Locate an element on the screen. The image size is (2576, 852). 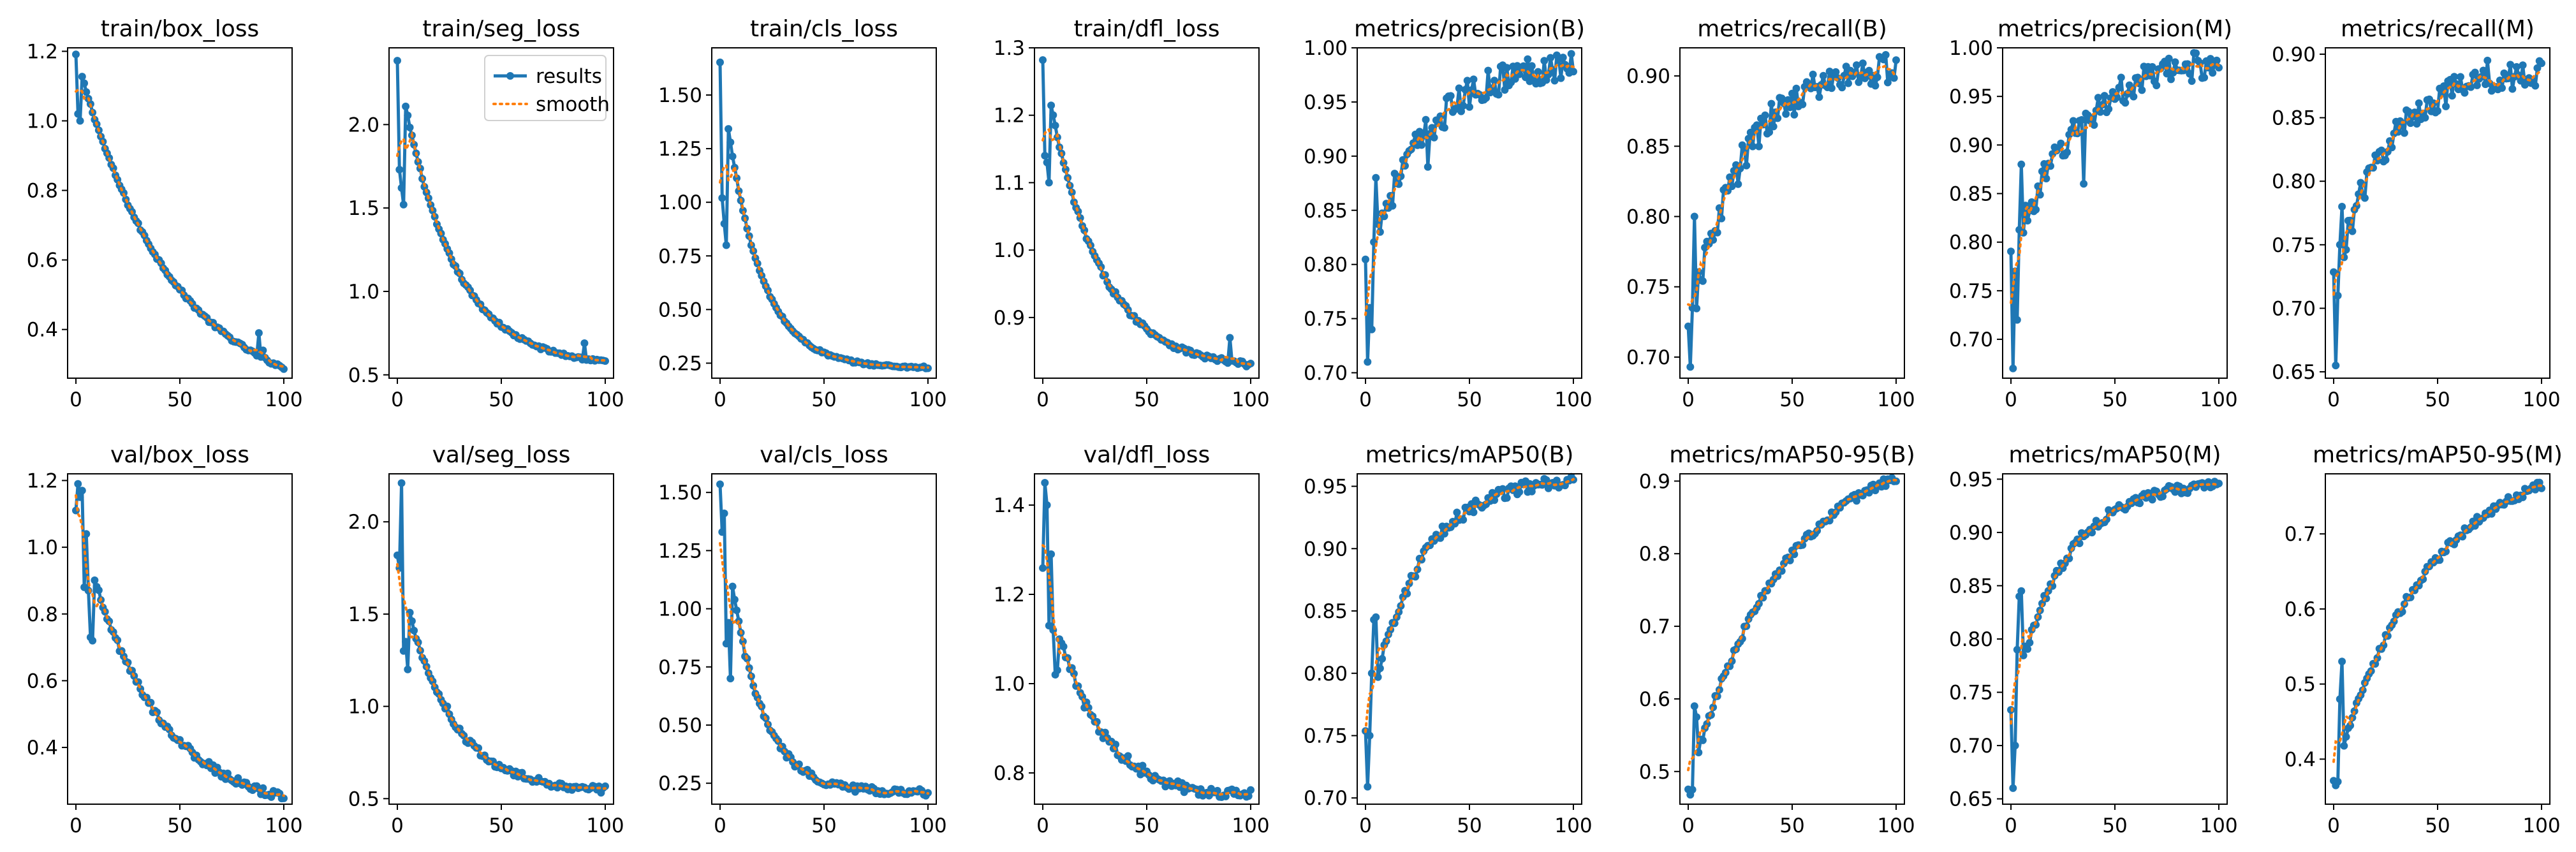
panel-train-box-loss: train/box_loss 0.4 0.6 0.8 1.0 1.2 0 50 100 is located at coordinates (165, 213).